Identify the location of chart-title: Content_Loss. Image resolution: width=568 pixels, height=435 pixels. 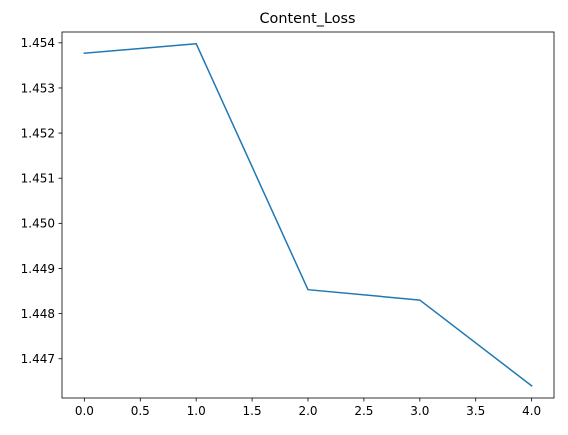
(308, 19).